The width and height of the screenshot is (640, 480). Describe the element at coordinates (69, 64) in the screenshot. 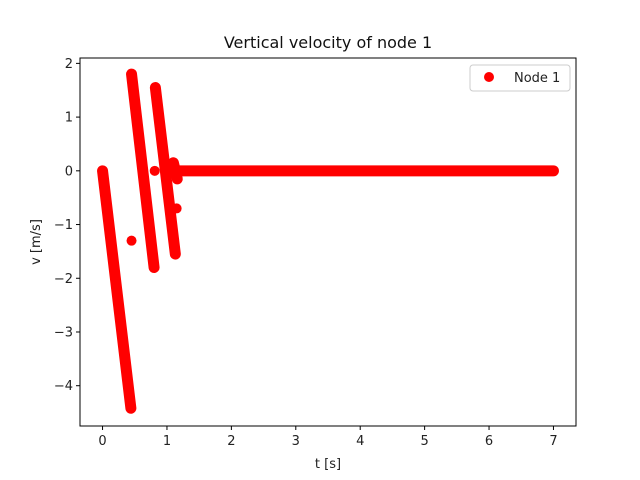

I see `y-tick-label: 2` at that location.